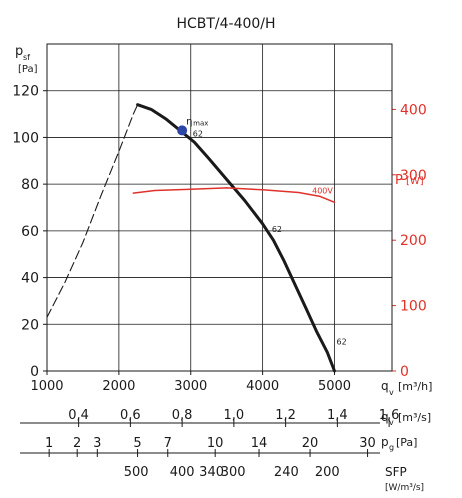  Describe the element at coordinates (391, 422) in the screenshot. I see `scale-ms-label-sub: v` at that location.